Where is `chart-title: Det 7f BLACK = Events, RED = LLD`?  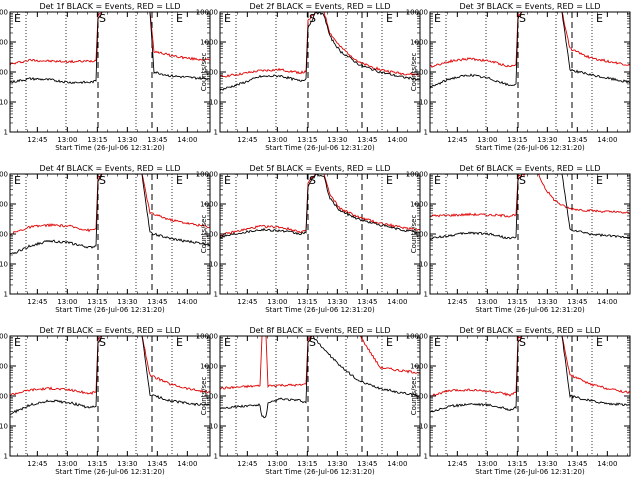 chart-title: Det 7f BLACK = Events, RED = LLD is located at coordinates (109, 330).